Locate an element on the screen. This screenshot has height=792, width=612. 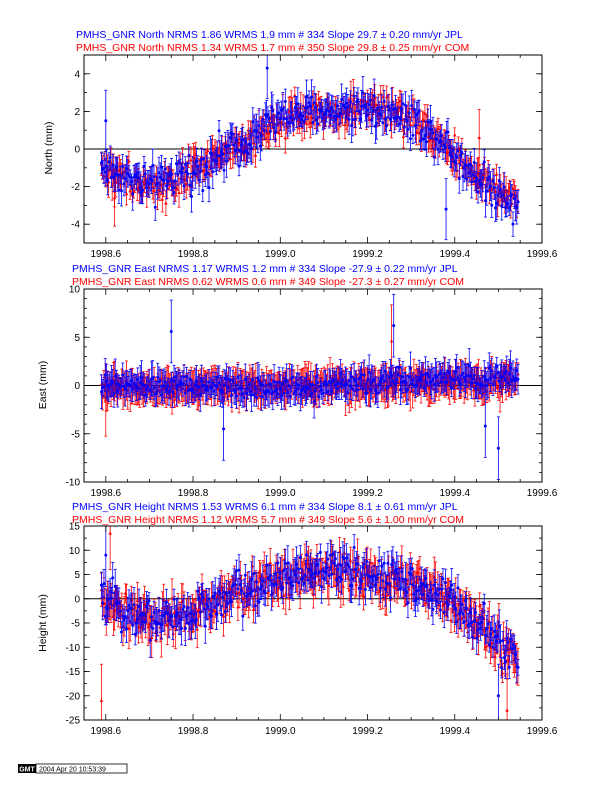
north-x-tick-label: 1998.6 is located at coordinates (106, 254).